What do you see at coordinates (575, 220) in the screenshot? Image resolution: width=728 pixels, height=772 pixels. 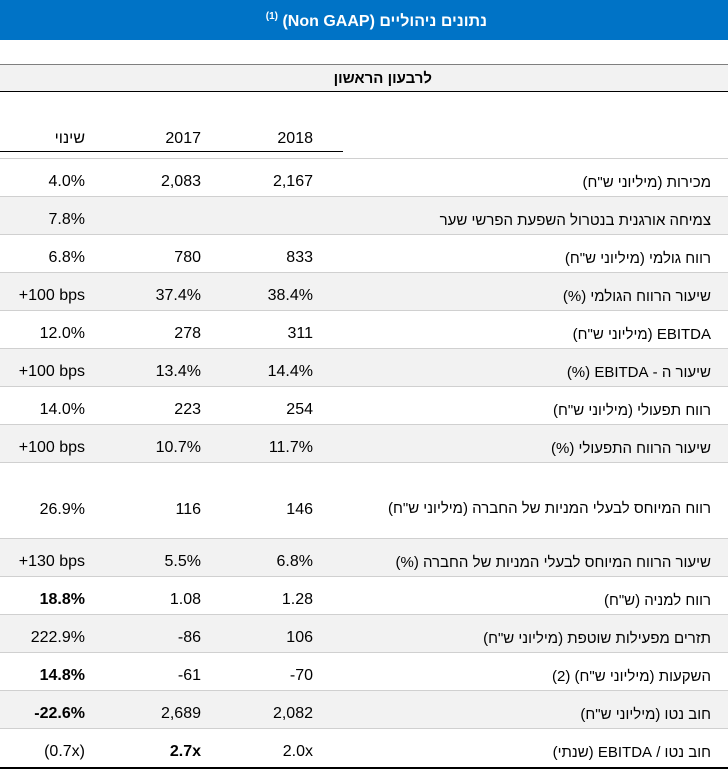 I see `row-label: צמיחה אורגנית בנטרול השפעת הפרשי שער` at bounding box center [575, 220].